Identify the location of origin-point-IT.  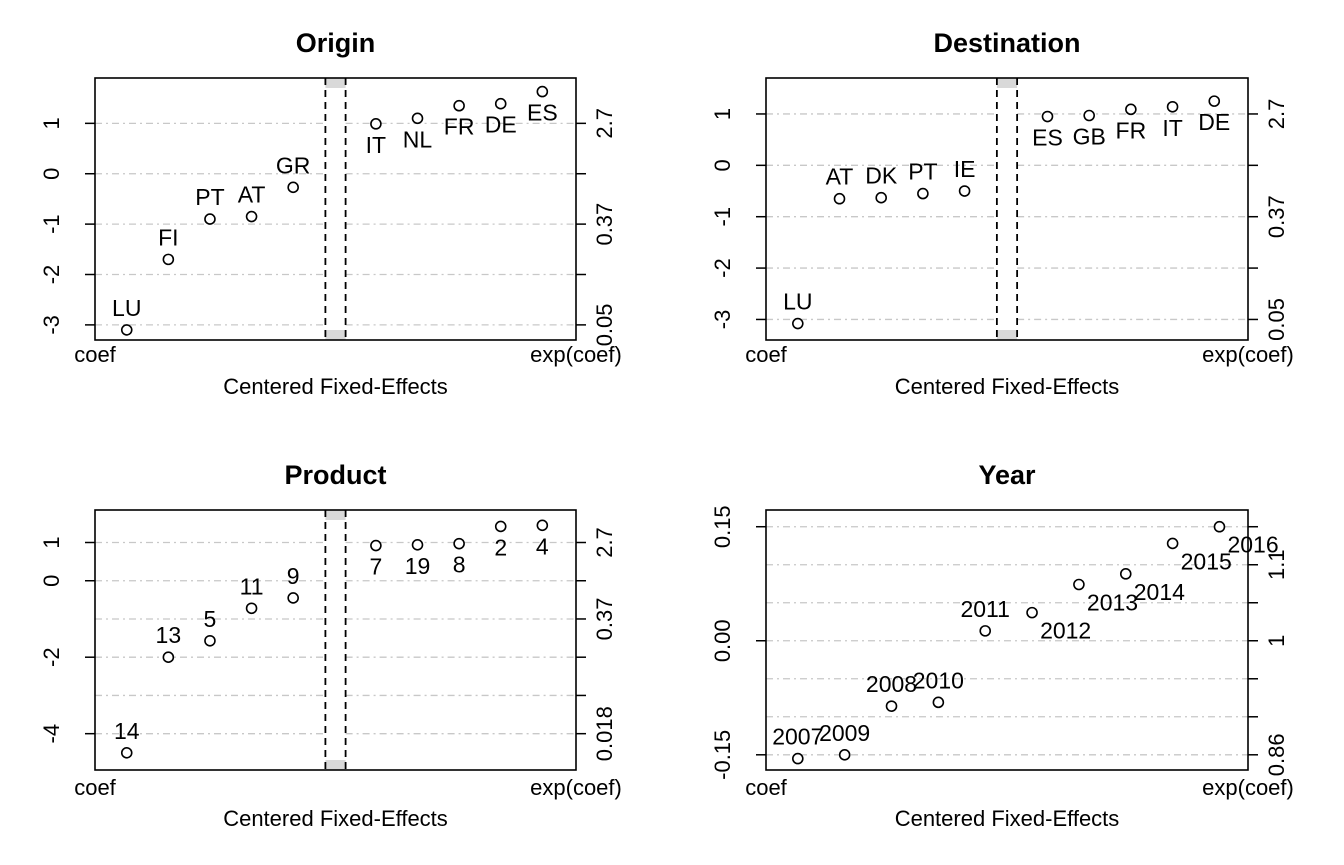
(376, 124).